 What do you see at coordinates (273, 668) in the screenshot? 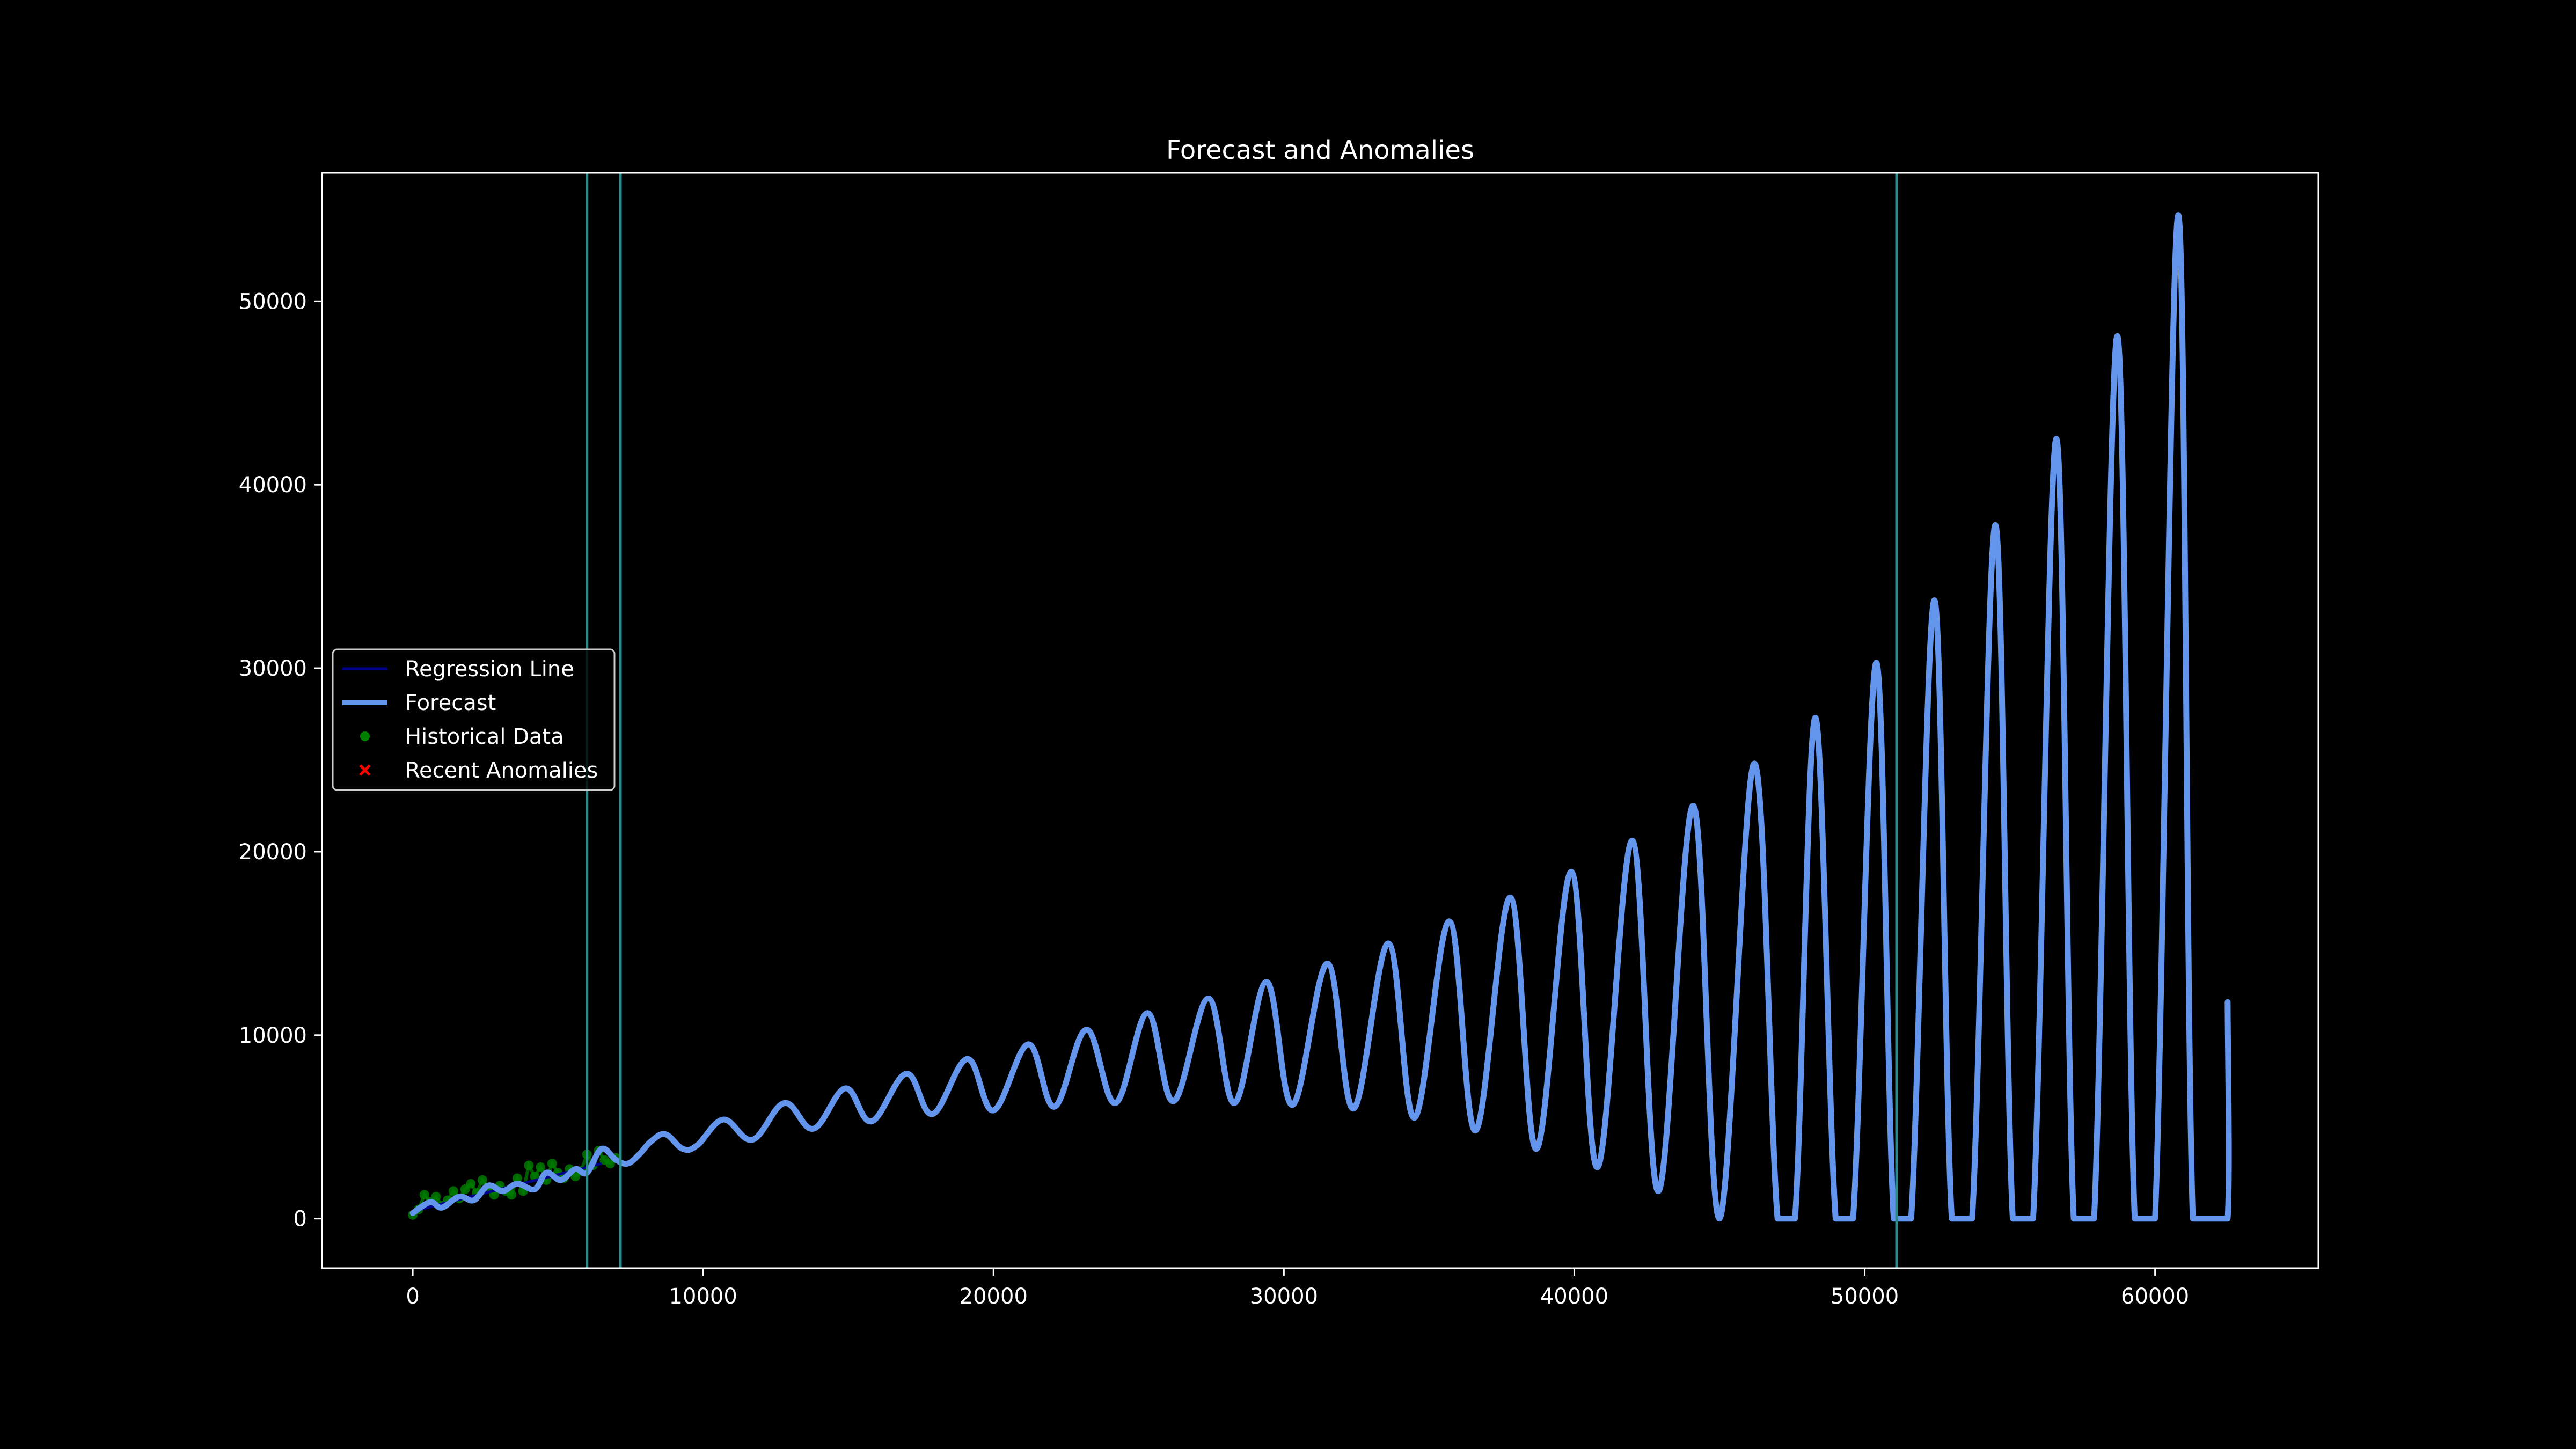
I see `y-tick-label: 30000` at bounding box center [273, 668].